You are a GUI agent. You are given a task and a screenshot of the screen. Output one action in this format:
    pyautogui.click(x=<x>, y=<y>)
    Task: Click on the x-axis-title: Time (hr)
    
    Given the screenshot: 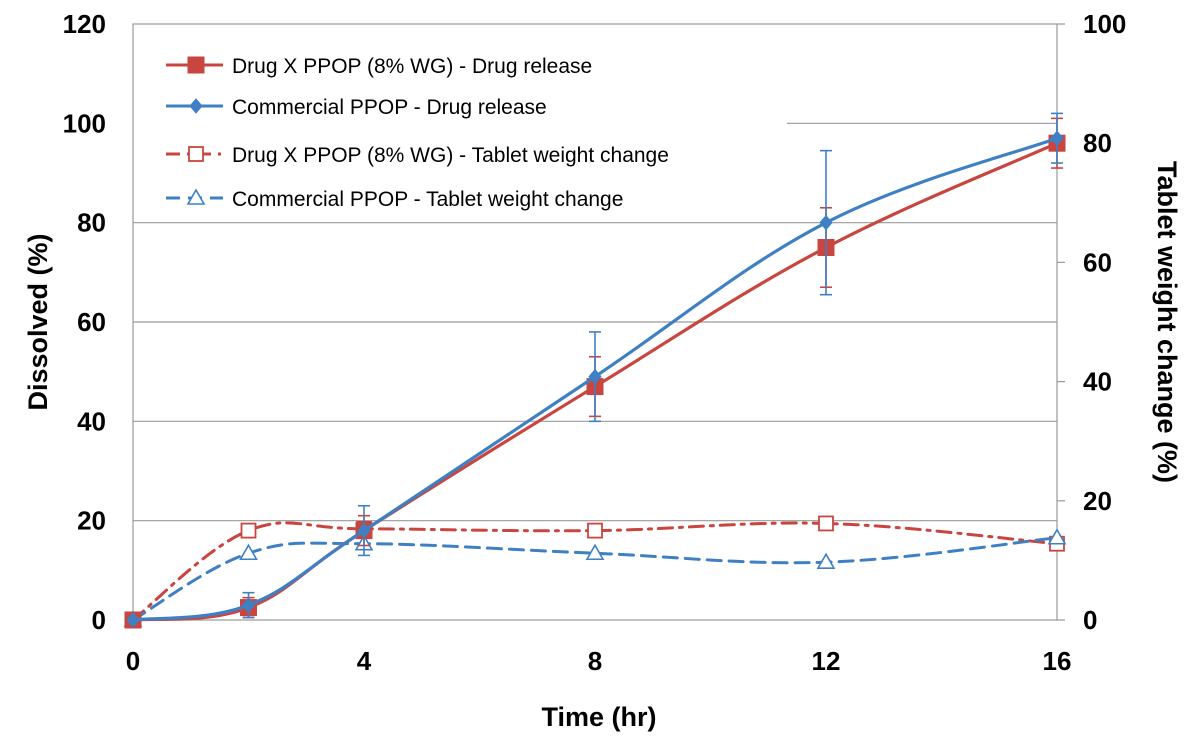 What is the action you would take?
    pyautogui.click(x=598, y=717)
    